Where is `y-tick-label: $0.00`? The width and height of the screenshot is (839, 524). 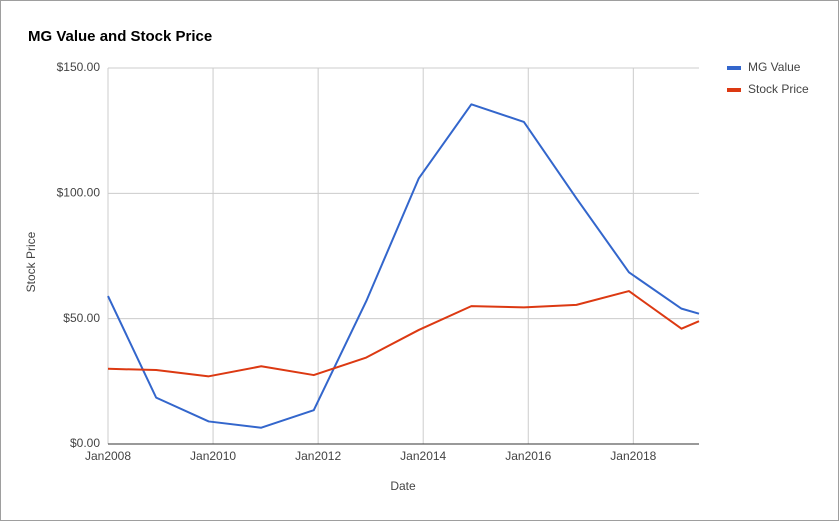
y-tick-label: $0.00 is located at coordinates (85, 443).